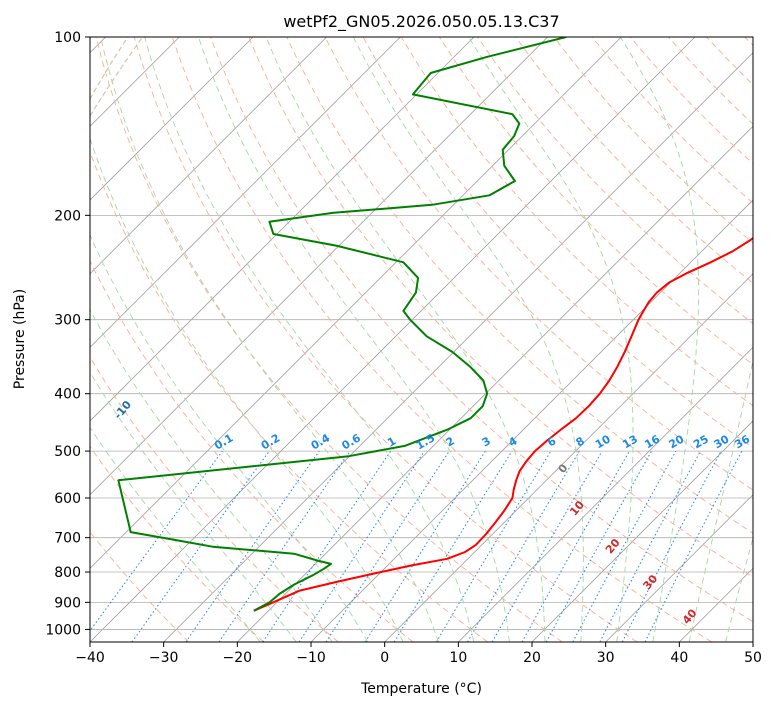 The image size is (775, 712). Describe the element at coordinates (421, 22) in the screenshot. I see `chart-title: wetPf2_GN05.2026.050.05.13.C37` at that location.